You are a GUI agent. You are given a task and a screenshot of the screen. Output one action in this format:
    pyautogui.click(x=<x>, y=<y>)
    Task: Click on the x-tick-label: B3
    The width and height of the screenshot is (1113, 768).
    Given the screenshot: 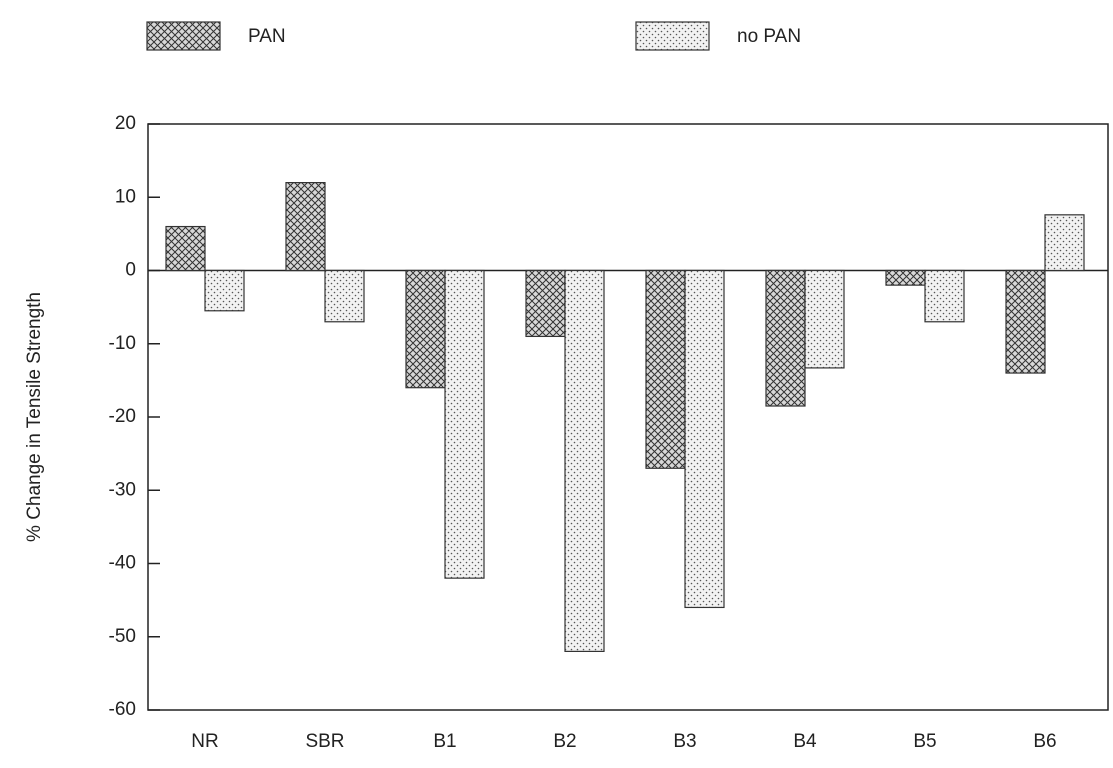 What is the action you would take?
    pyautogui.click(x=684, y=741)
    